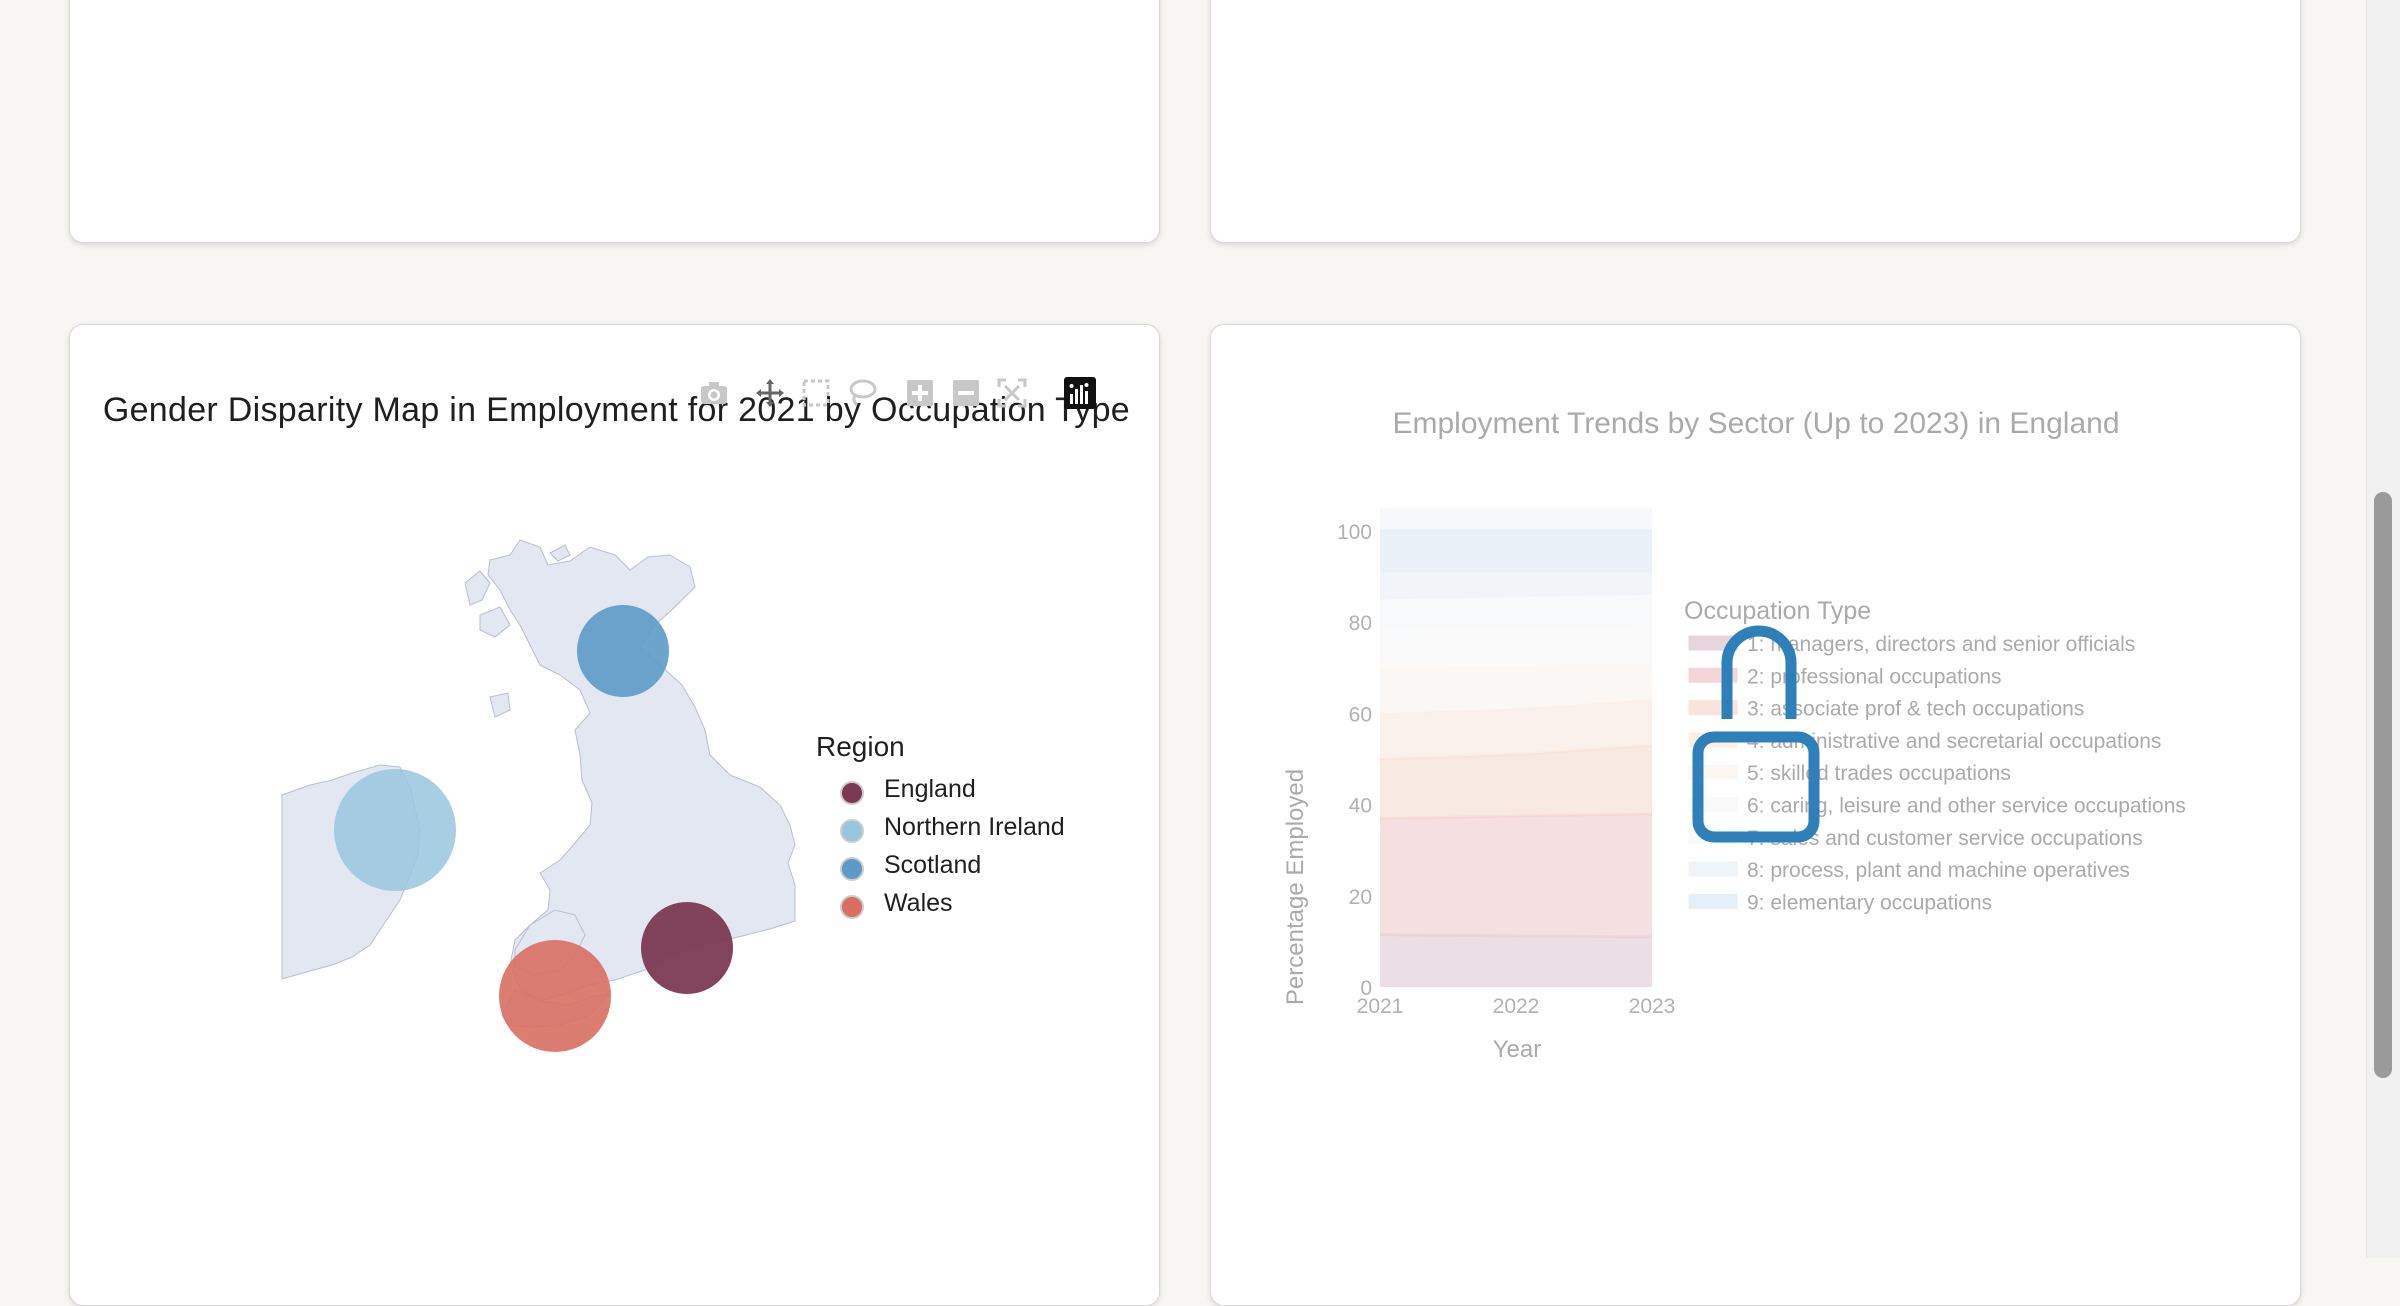  Describe the element at coordinates (1652, 1006) in the screenshot. I see `x-tick-label: 2023` at that location.